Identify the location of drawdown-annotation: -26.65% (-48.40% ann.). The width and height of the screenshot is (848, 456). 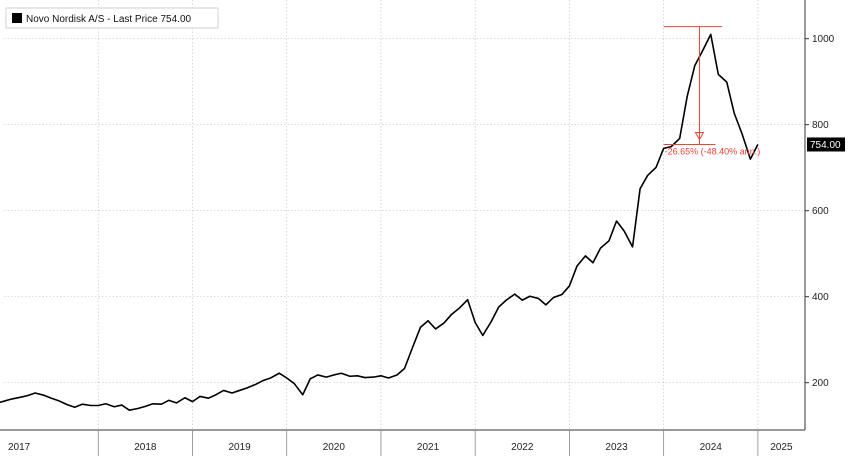
(712, 91).